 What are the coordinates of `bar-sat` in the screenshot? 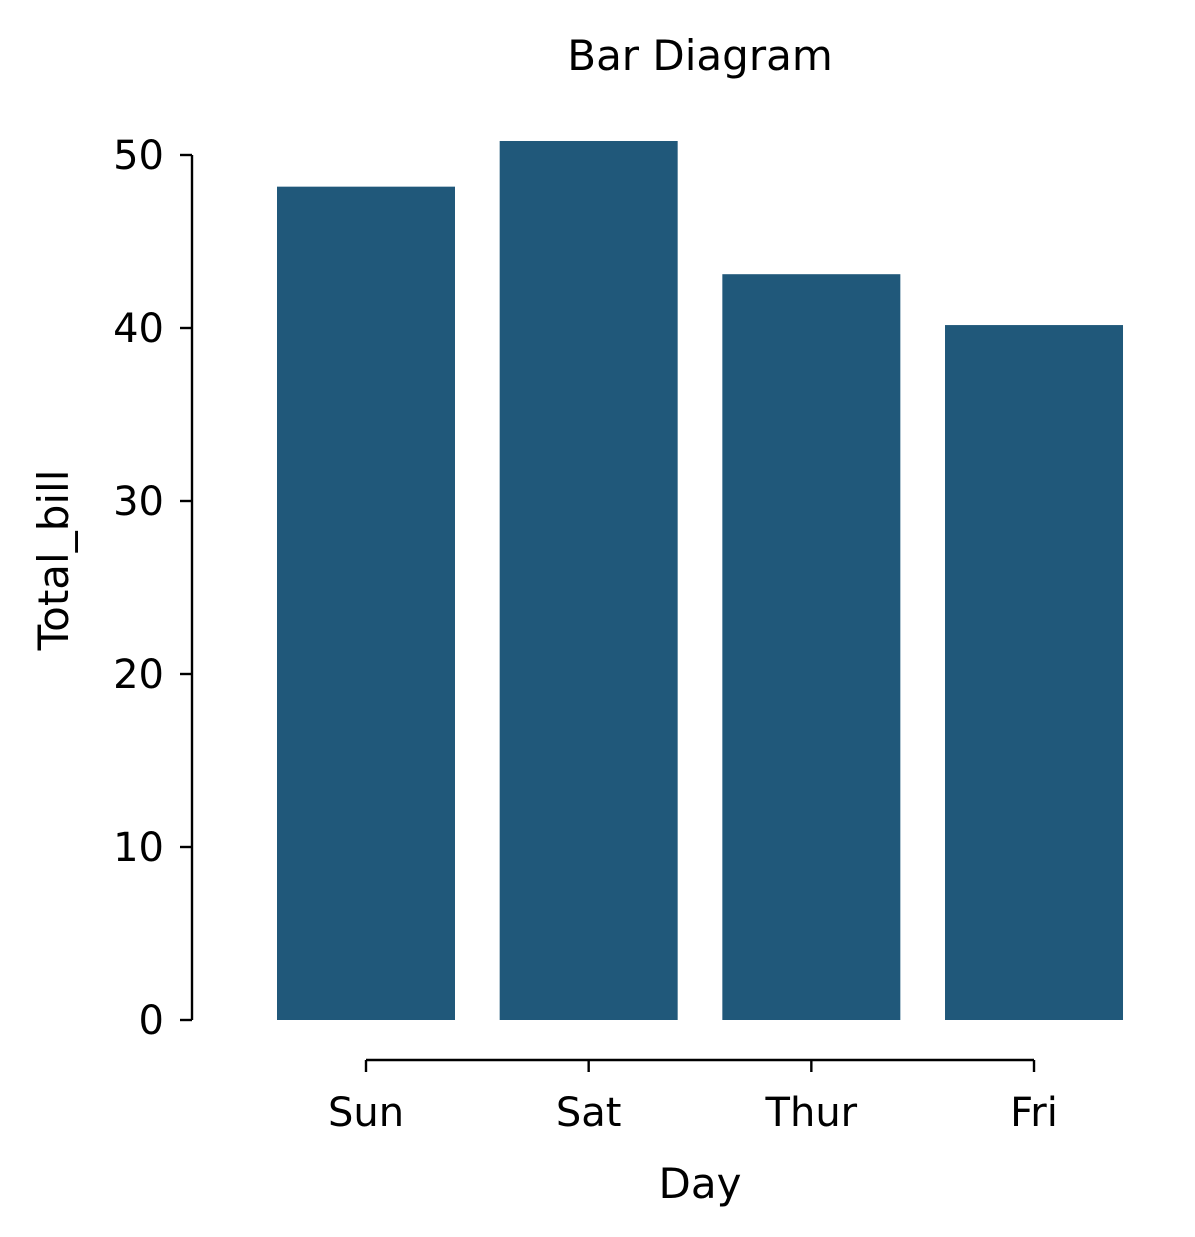 It's located at (588, 580).